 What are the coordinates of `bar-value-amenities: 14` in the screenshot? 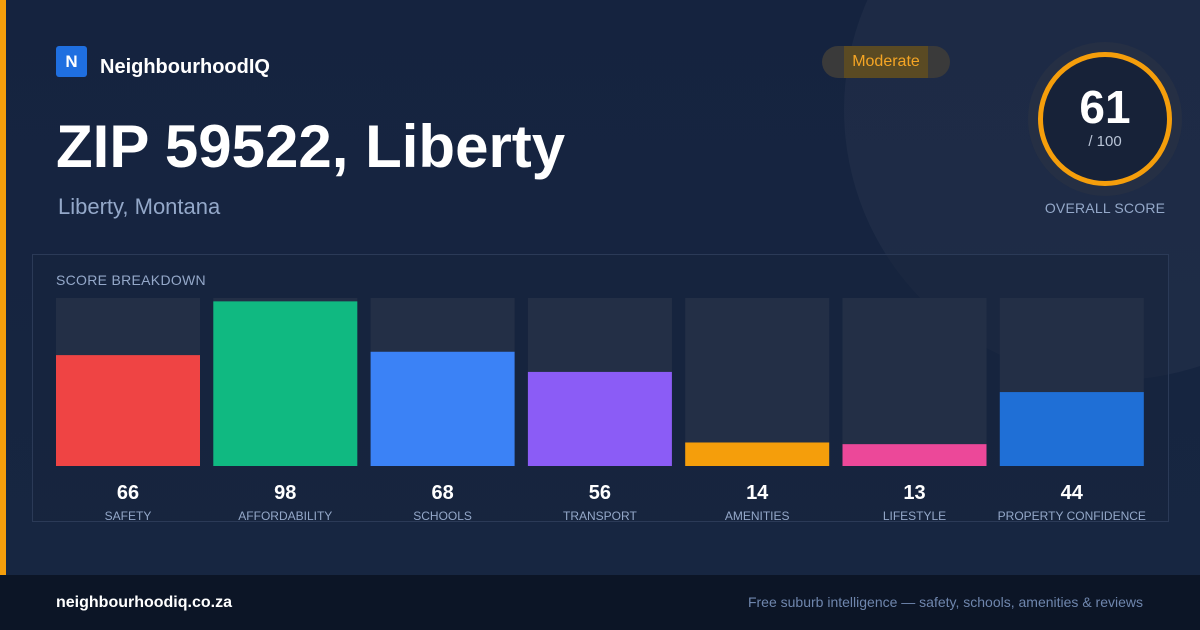 It's located at (757, 493).